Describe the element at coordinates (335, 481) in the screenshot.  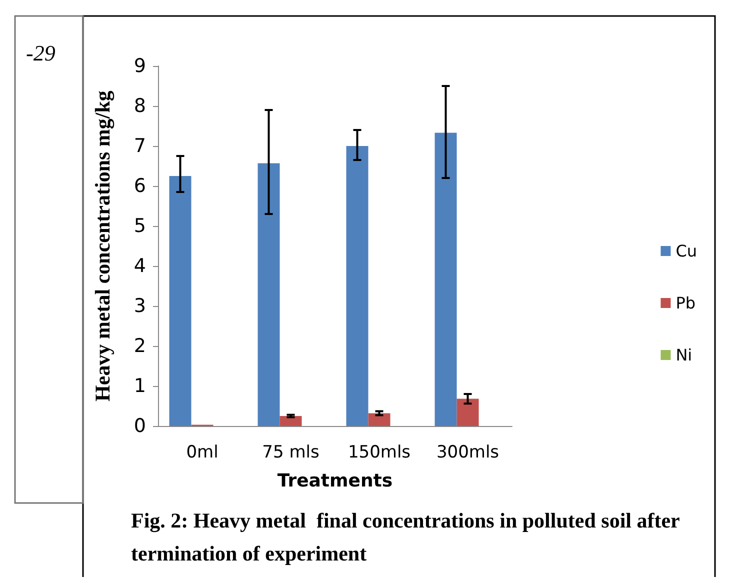
I see `x-axis-title: Treatments` at that location.